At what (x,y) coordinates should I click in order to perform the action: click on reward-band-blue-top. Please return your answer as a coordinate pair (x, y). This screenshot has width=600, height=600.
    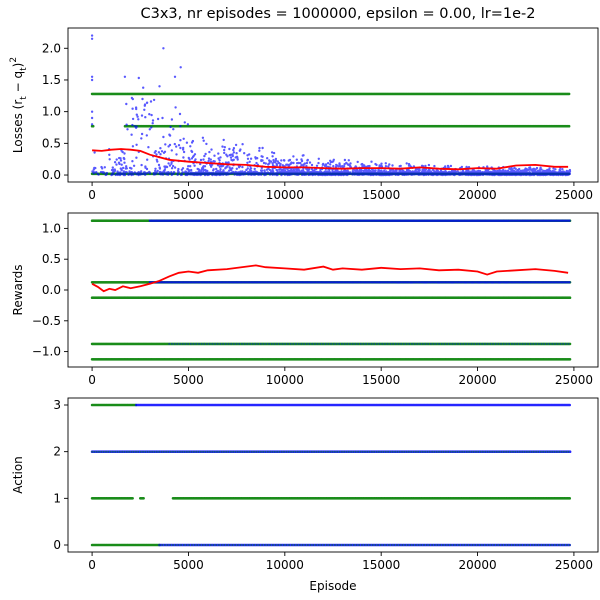
    Looking at the image, I should click on (359, 220).